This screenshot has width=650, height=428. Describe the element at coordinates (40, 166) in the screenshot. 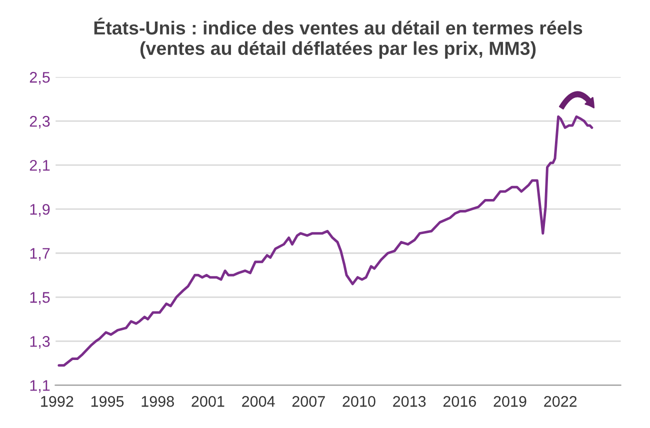

I see `y-tick-label: 2,1` at that location.